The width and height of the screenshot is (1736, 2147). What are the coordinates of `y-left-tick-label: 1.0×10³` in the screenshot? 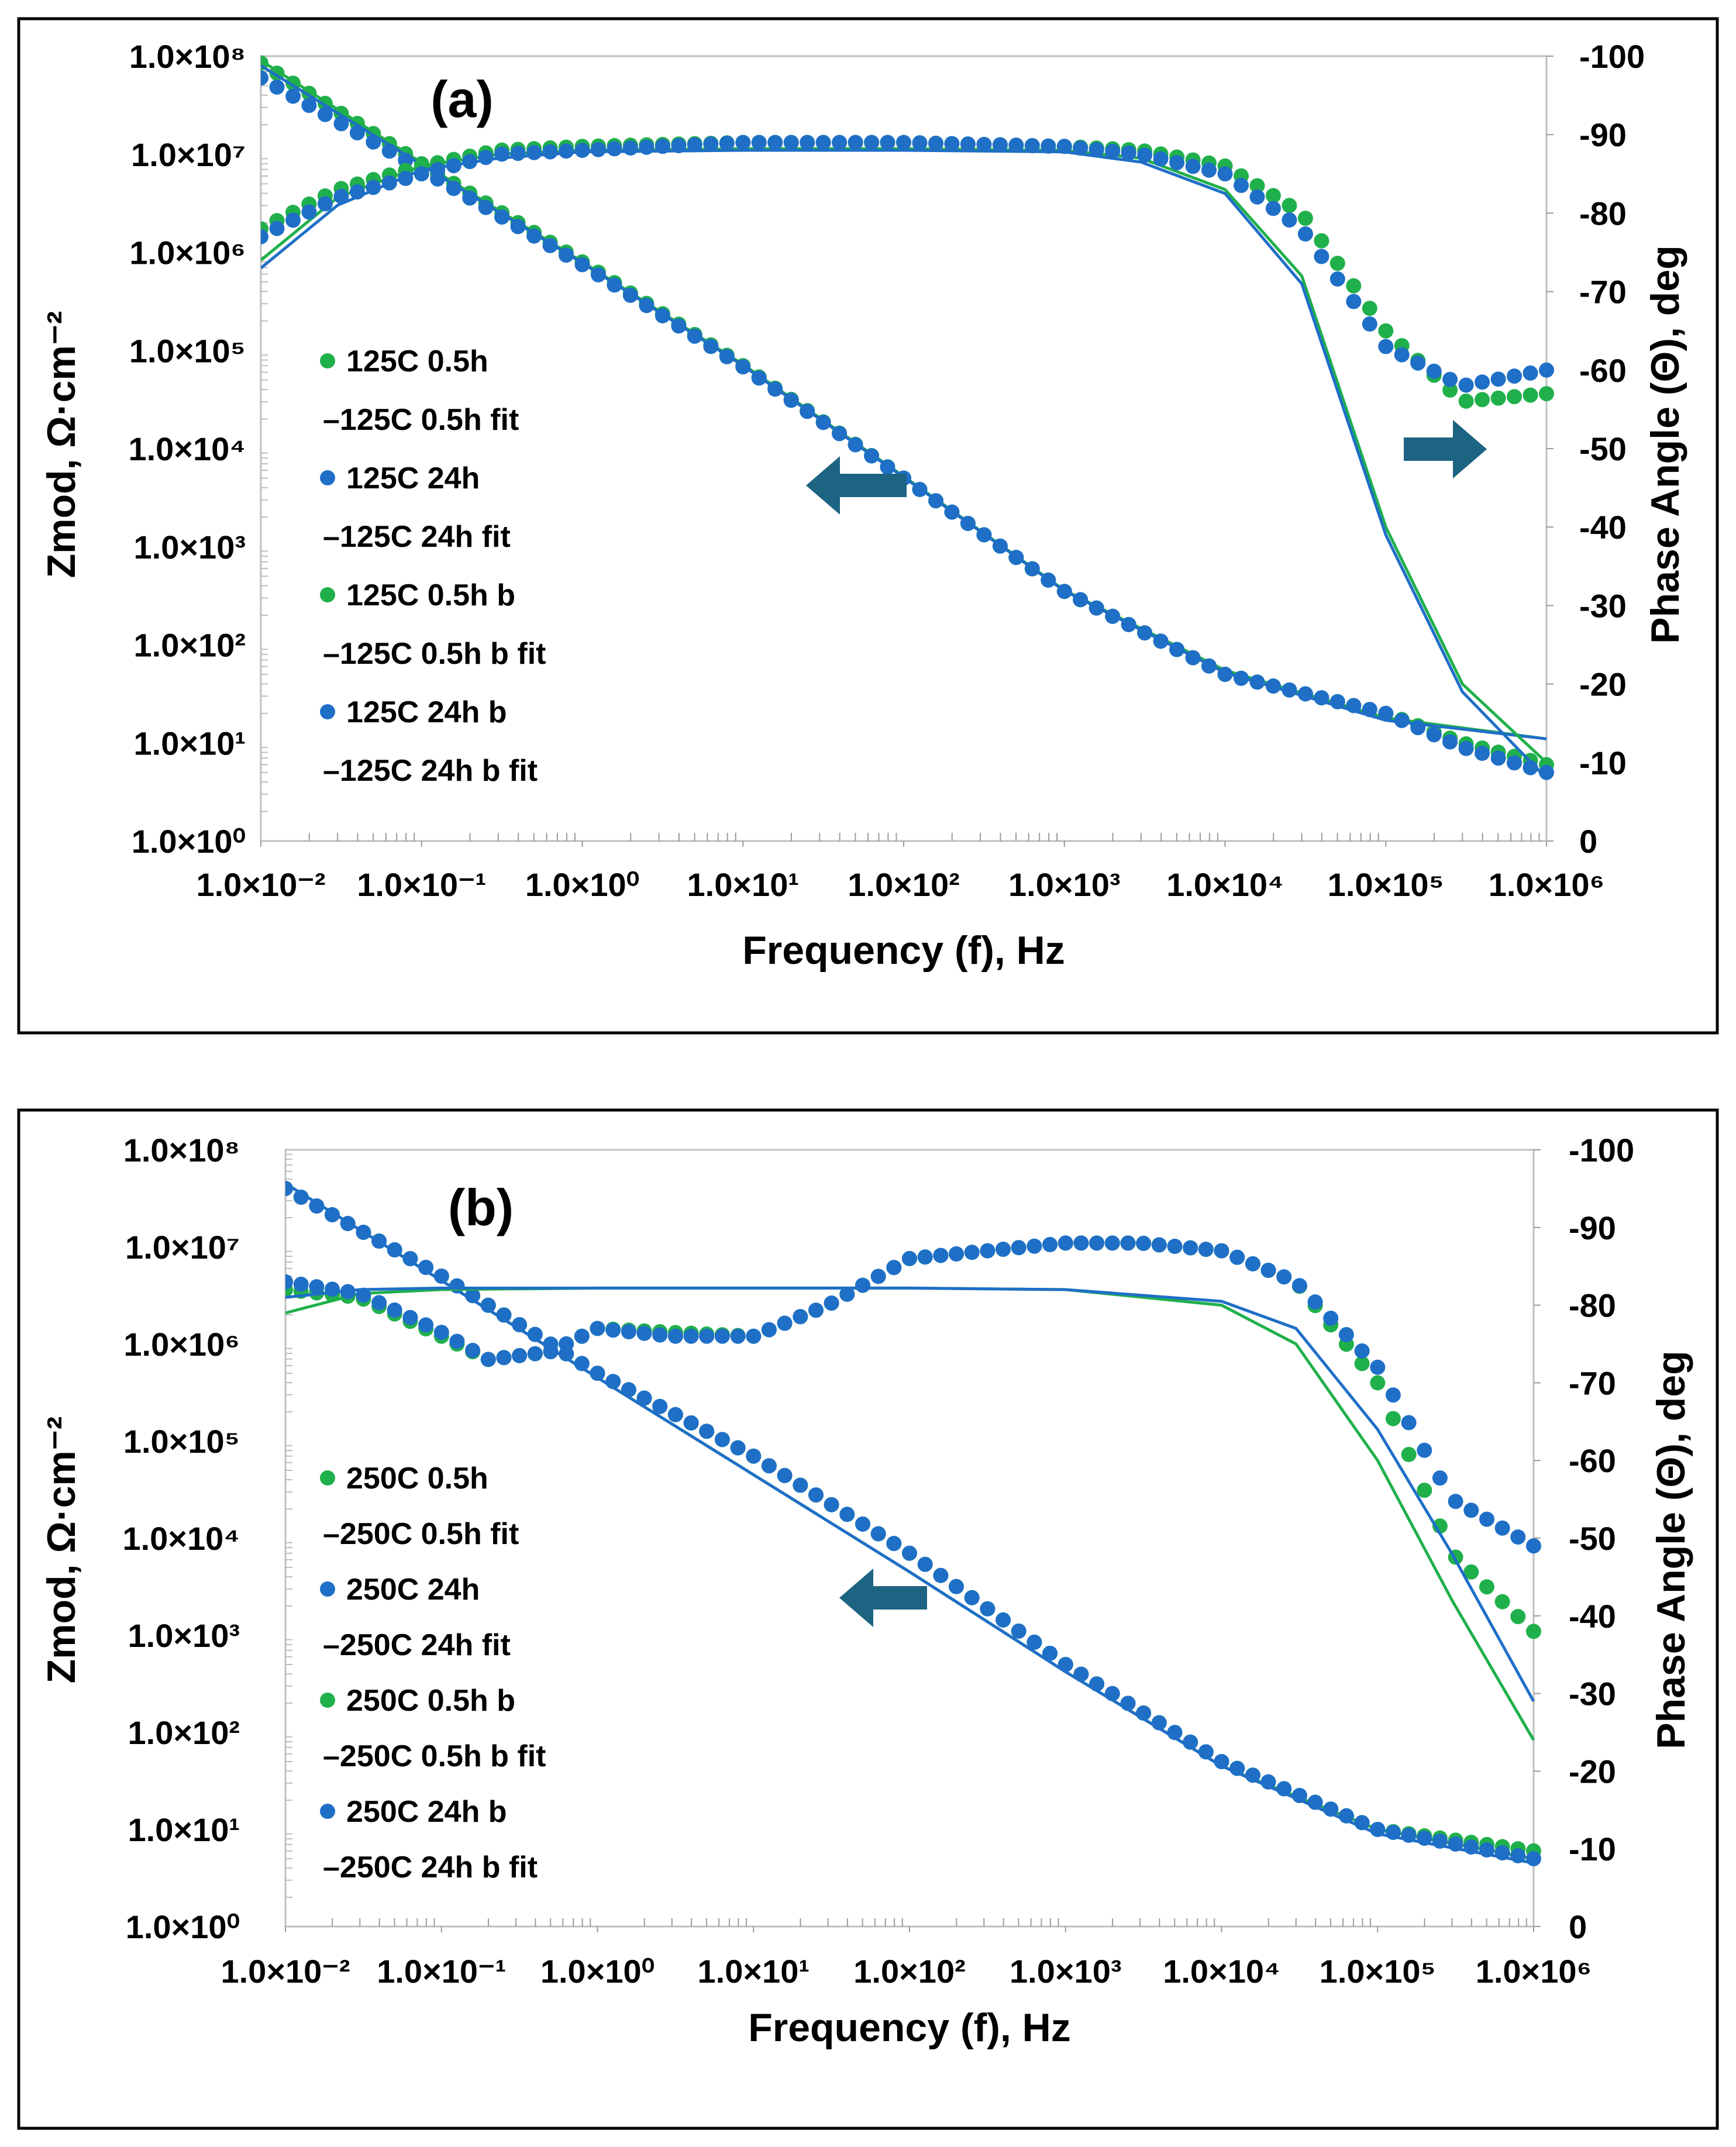 It's located at (184, 1636).